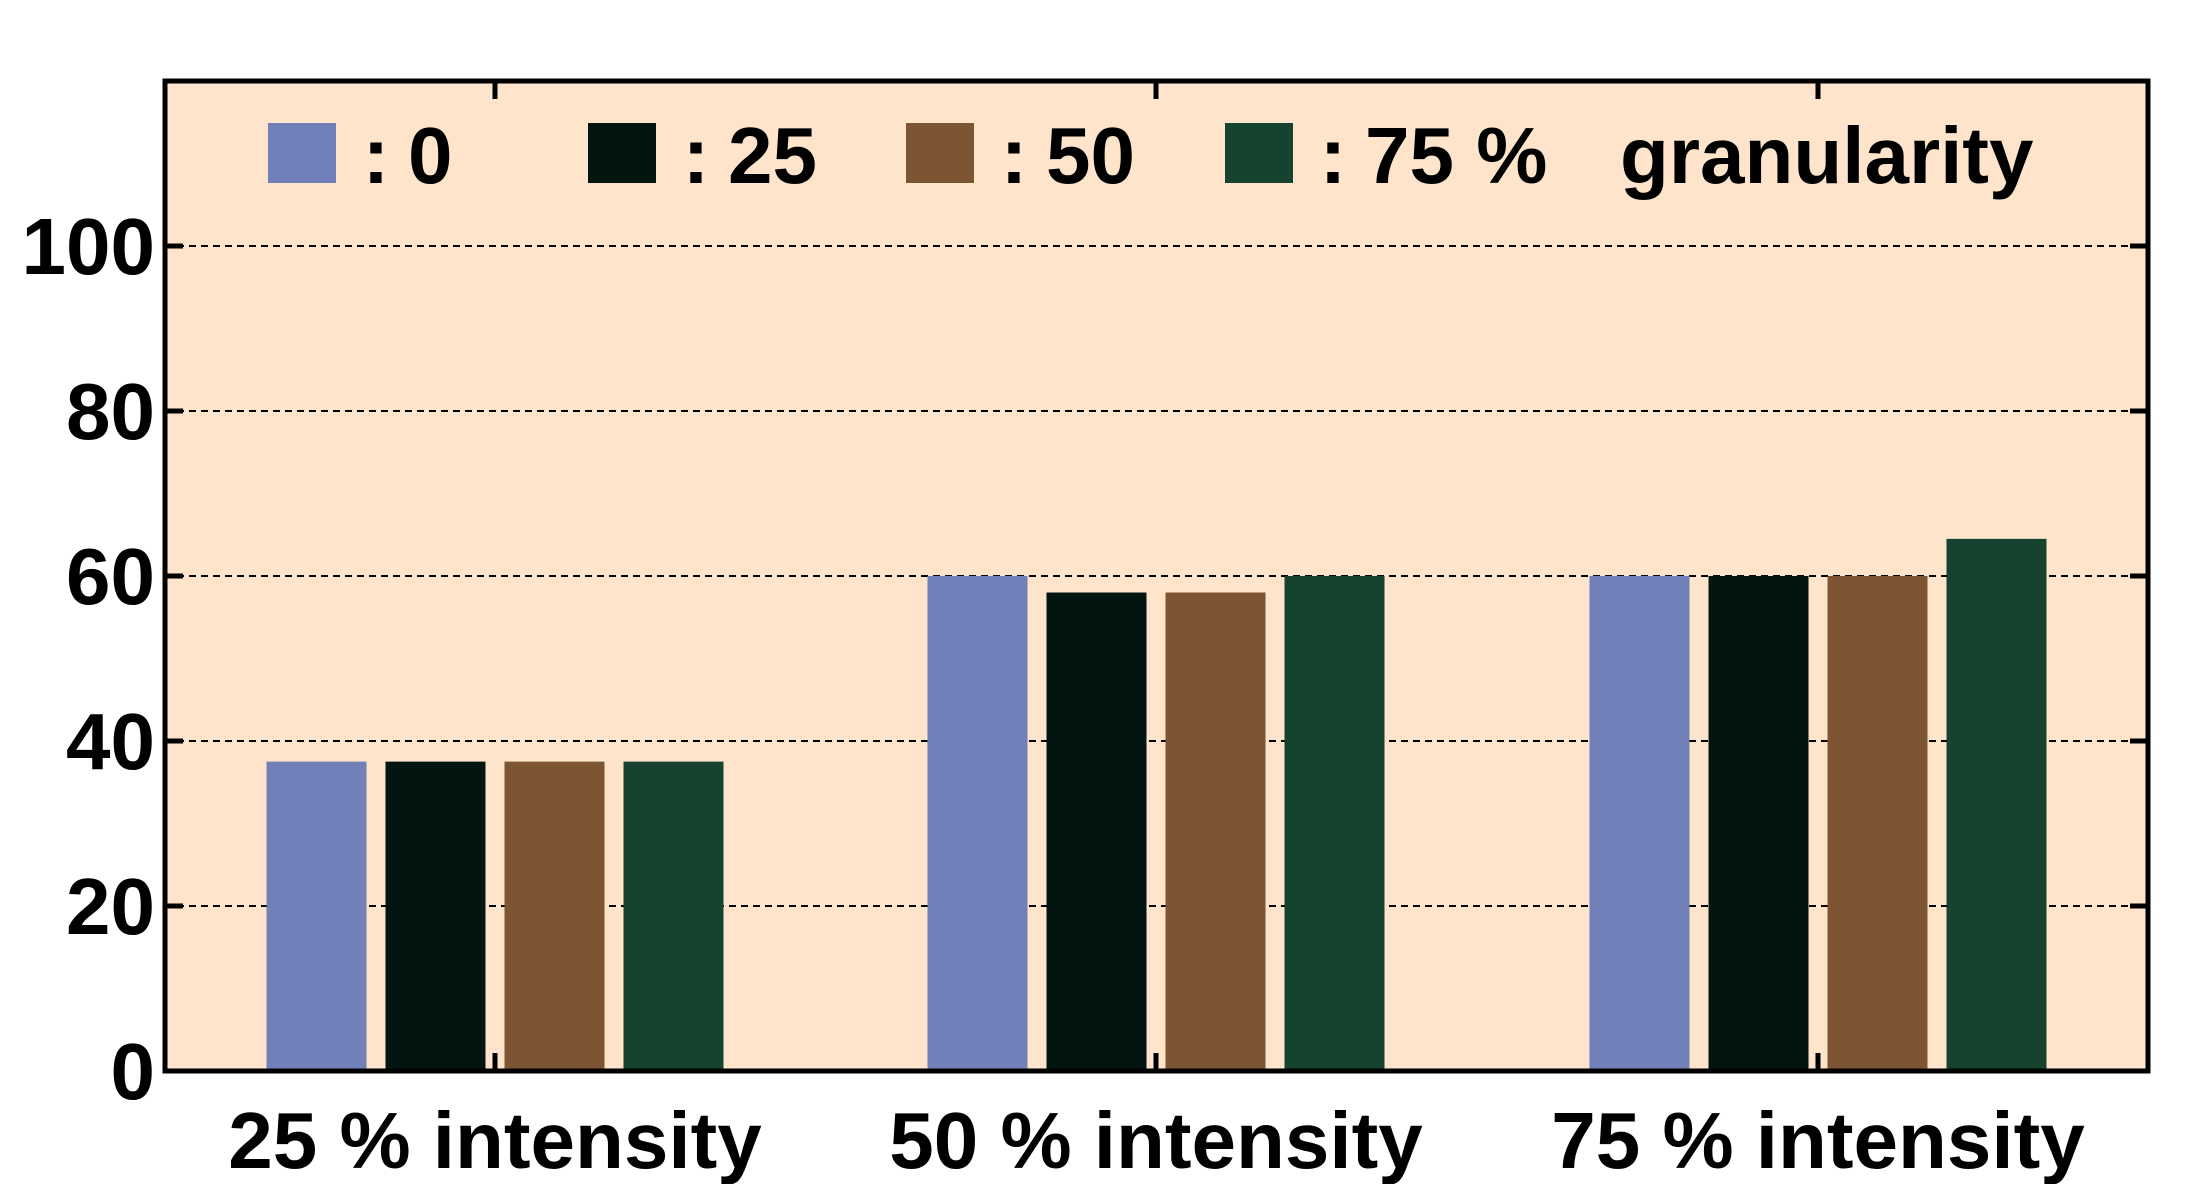 The width and height of the screenshot is (2209, 1189). Describe the element at coordinates (1827, 155) in the screenshot. I see `legend-suffix: granularity` at that location.